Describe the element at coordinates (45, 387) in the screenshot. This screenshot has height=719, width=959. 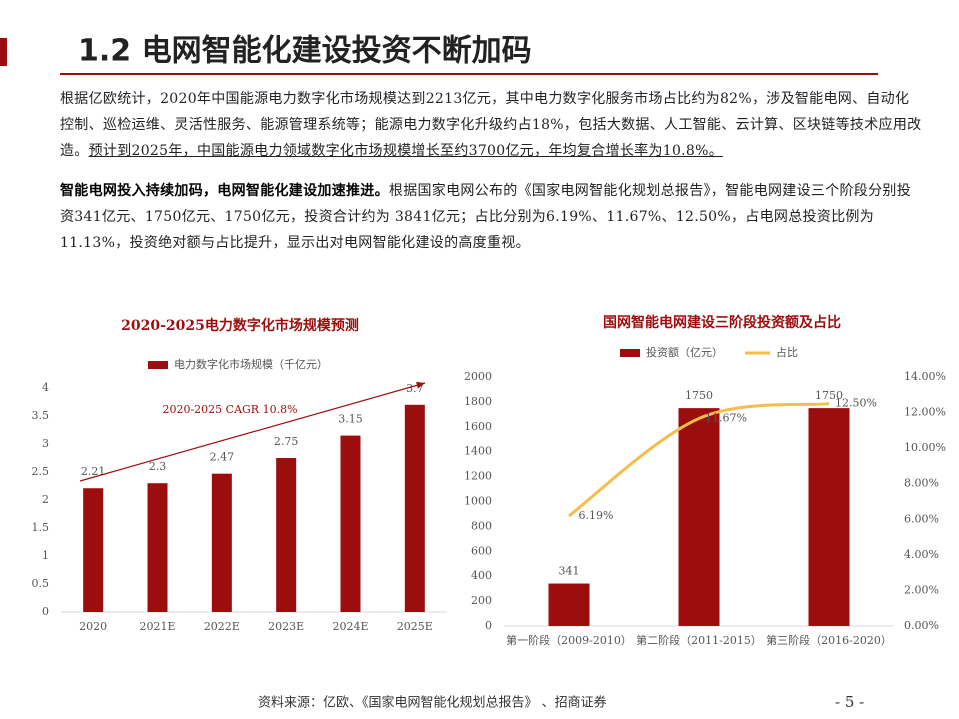
I see `y-tick-label: 4` at that location.